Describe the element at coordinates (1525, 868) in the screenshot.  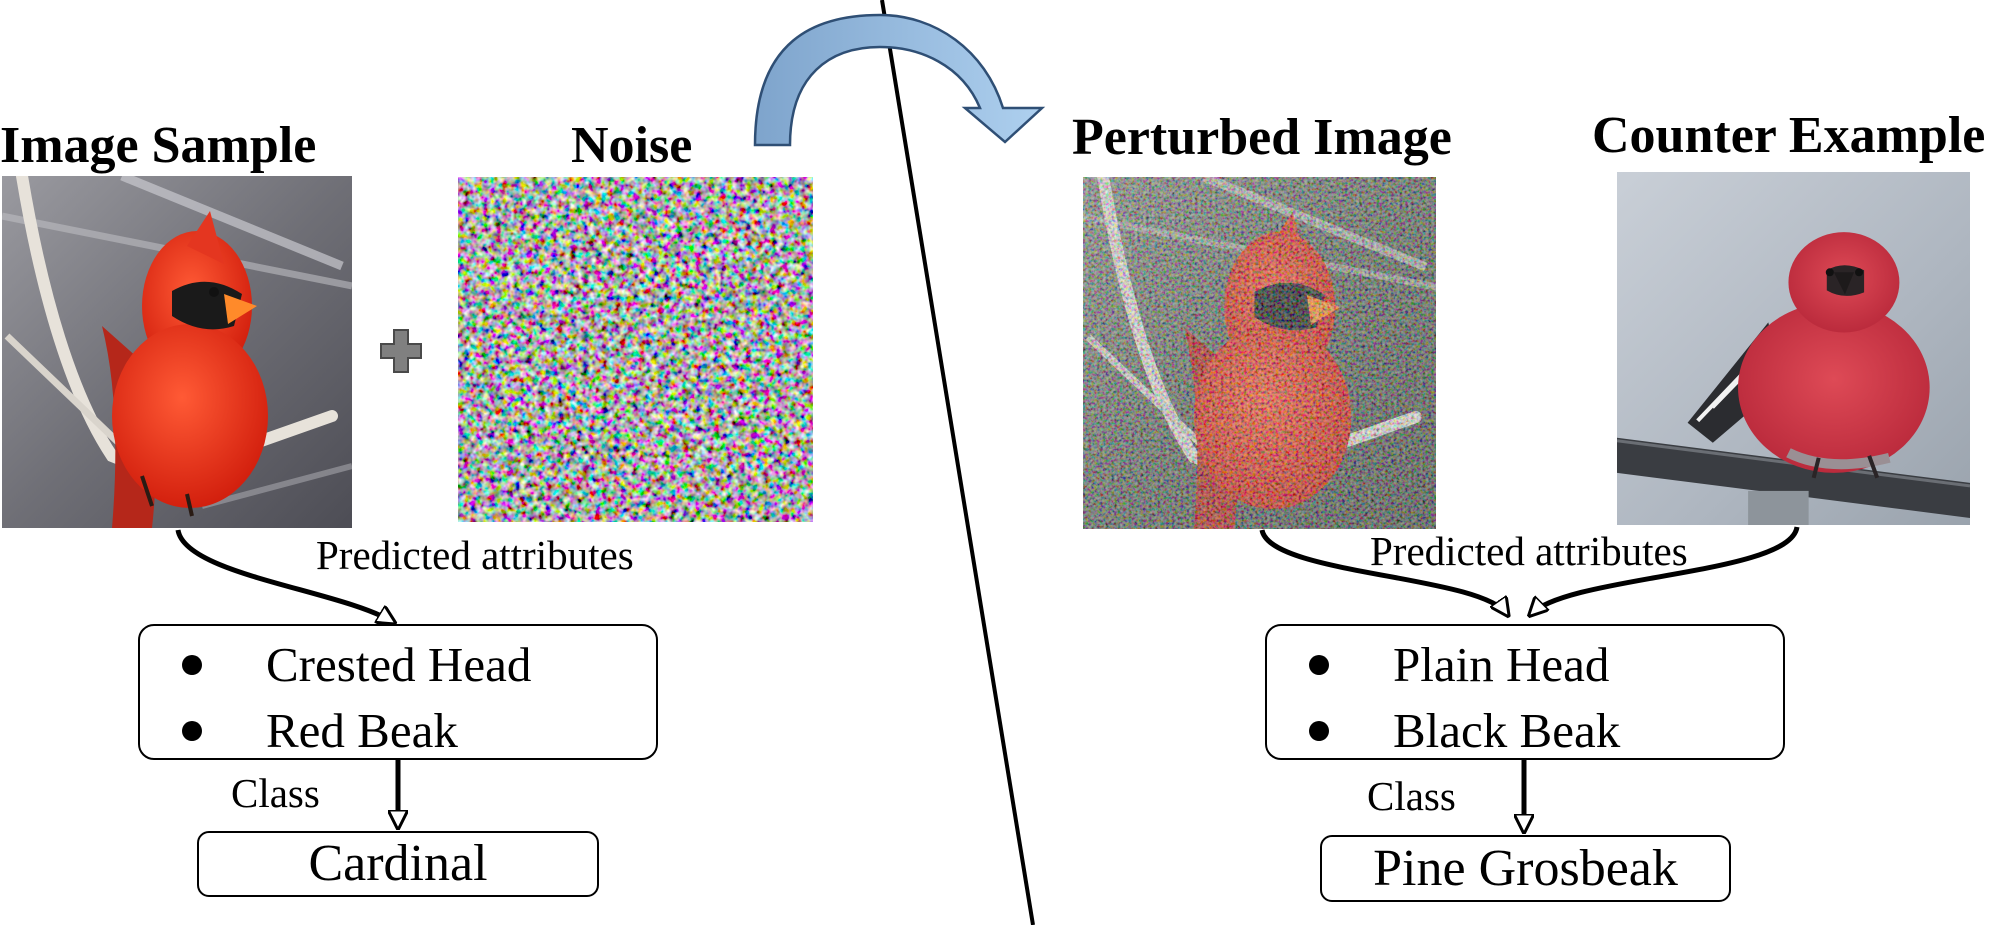
I see `right-class-box: Pine Grosbeak` at that location.